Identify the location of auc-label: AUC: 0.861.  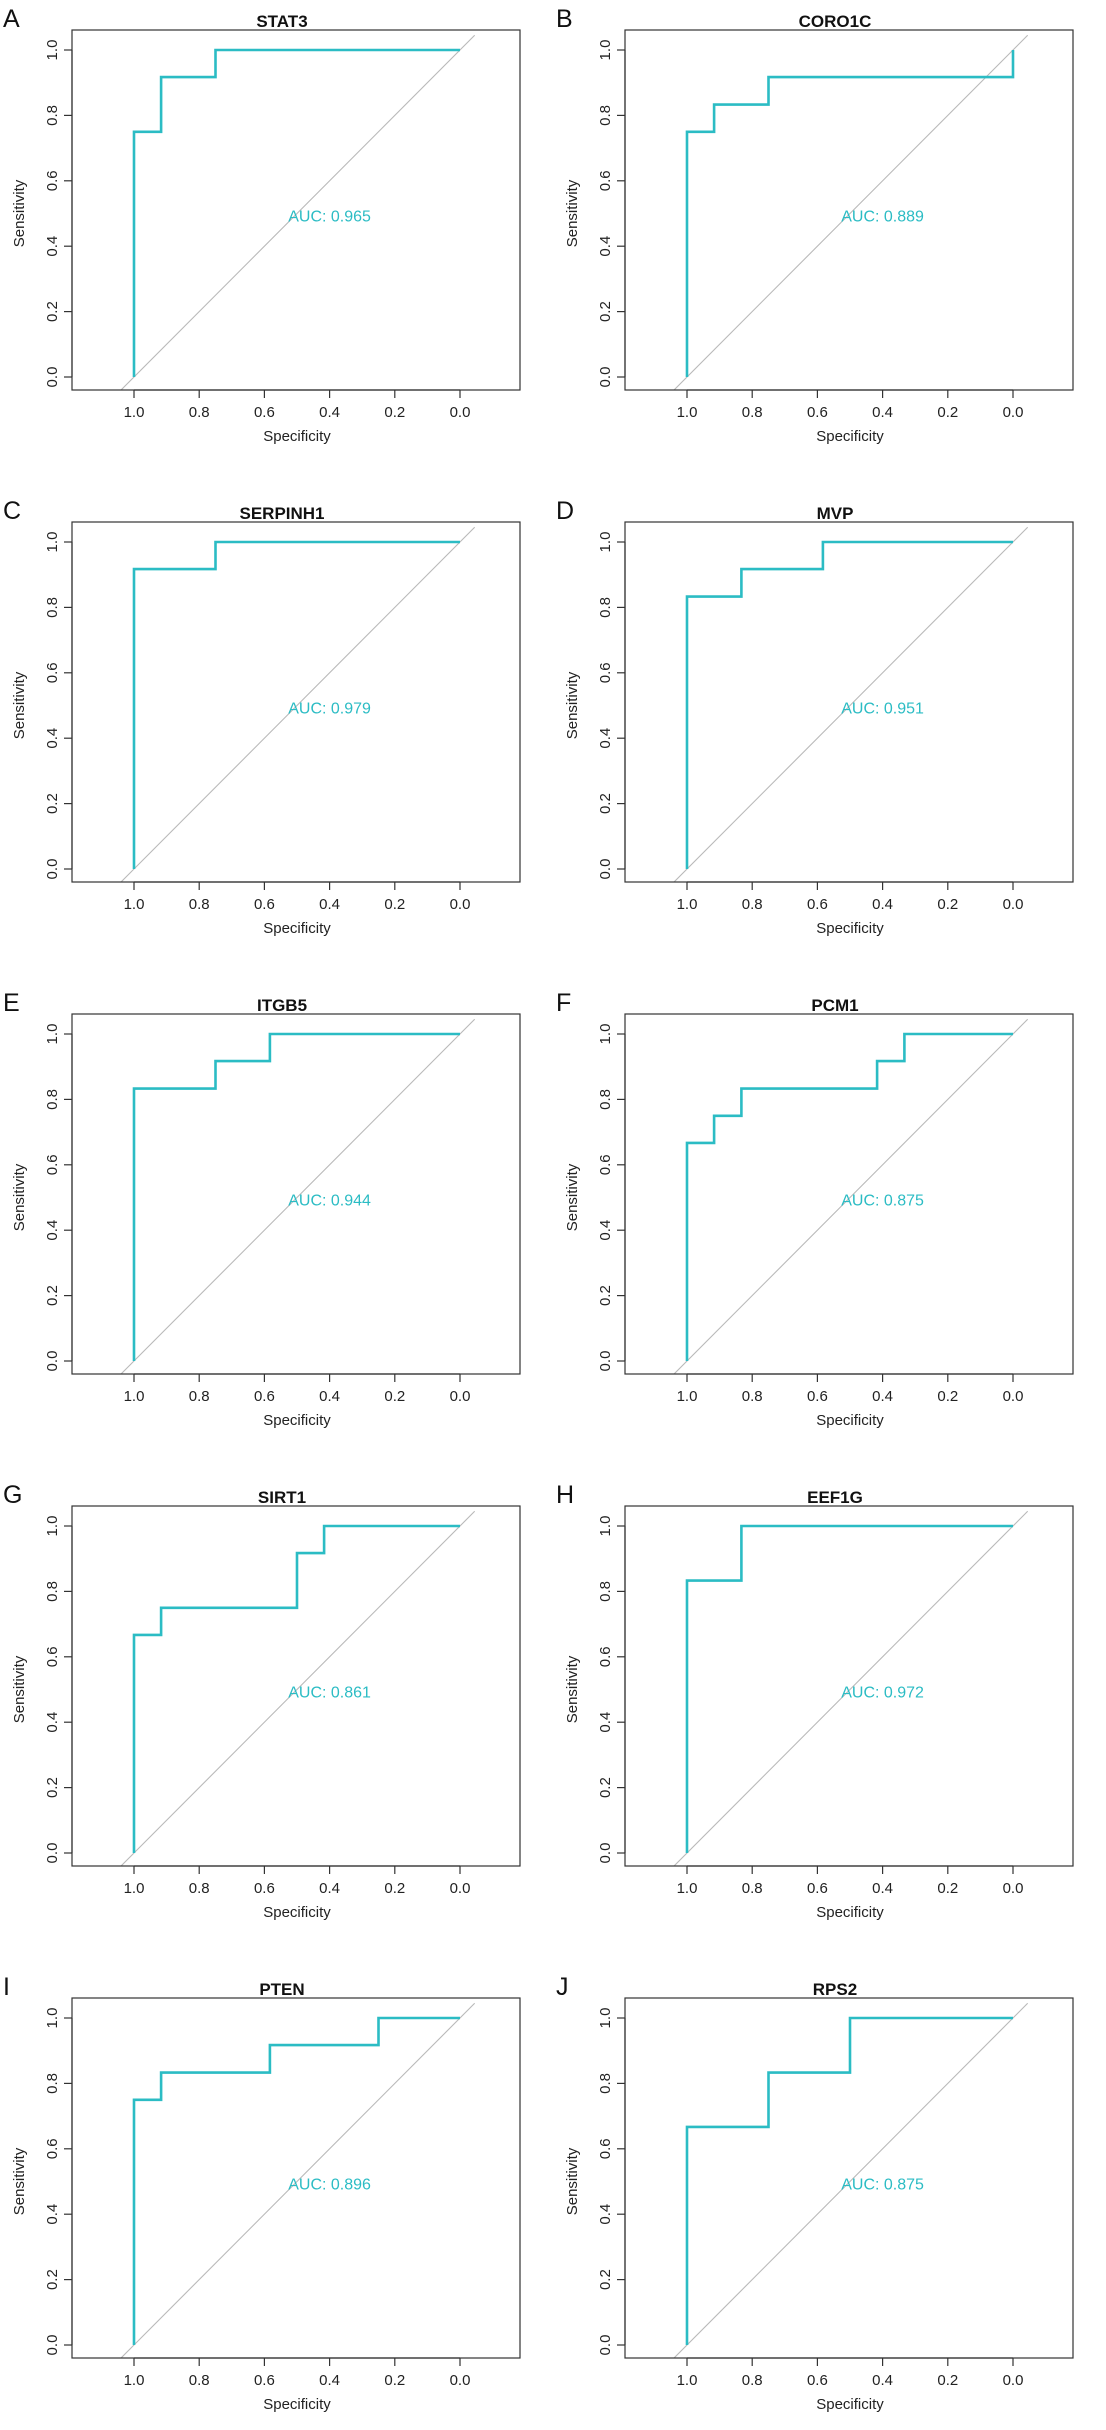
(329, 1692).